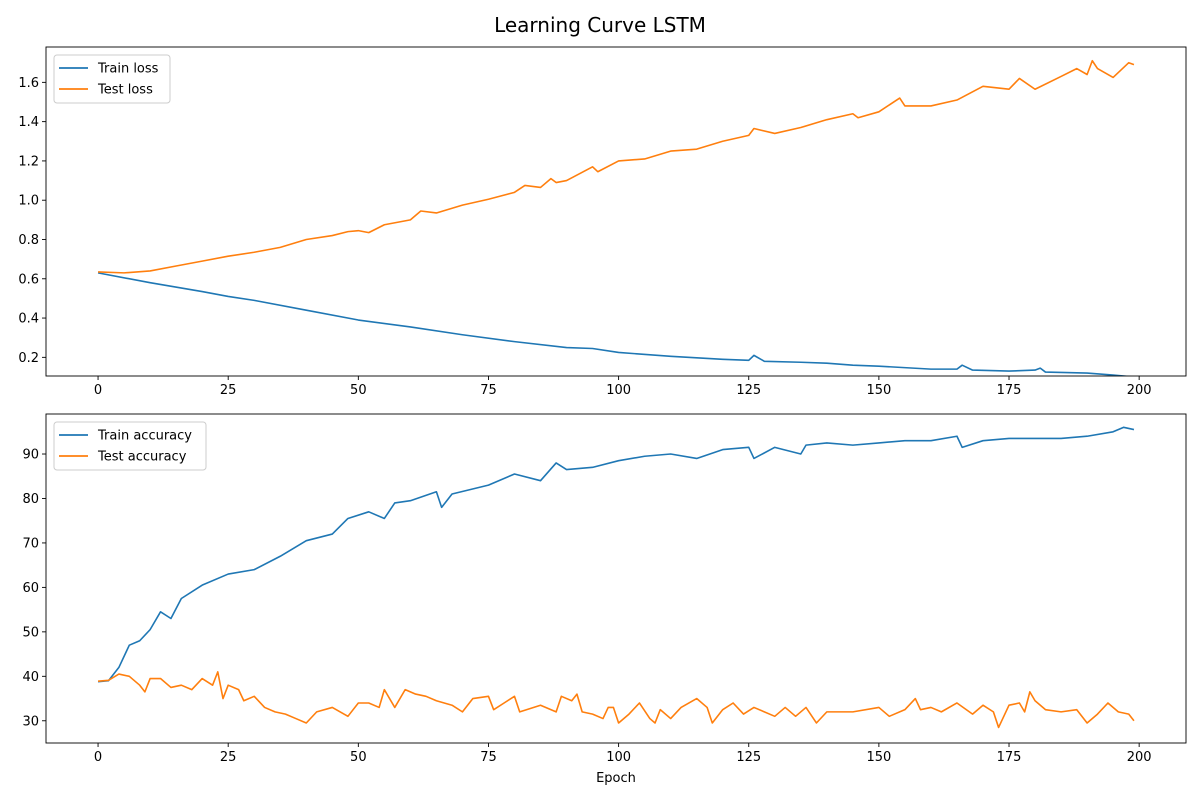  I want to click on loss-y-tick-label: 0.2, so click(28, 358).